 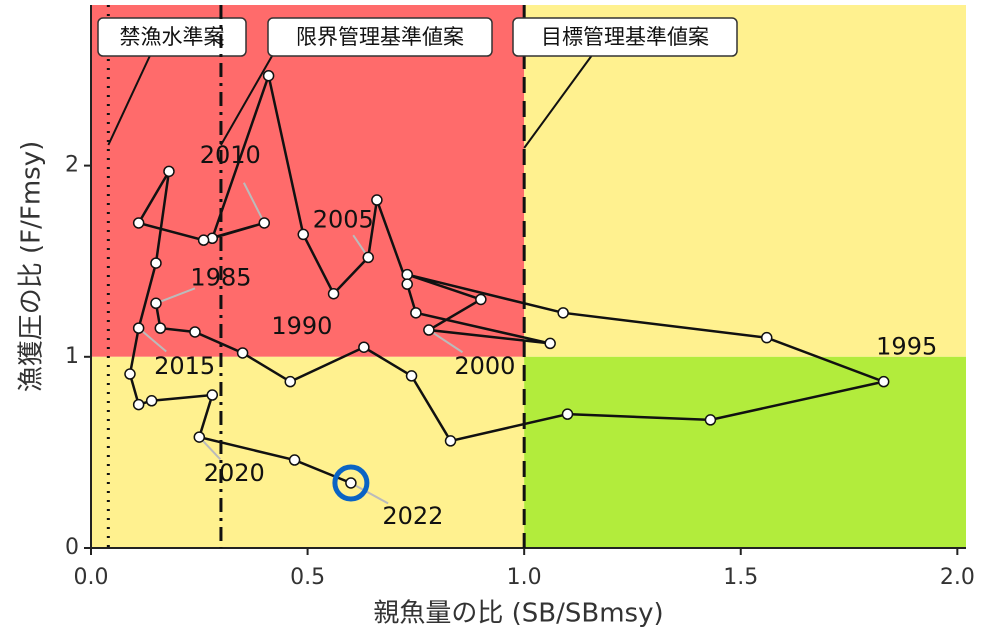 What do you see at coordinates (524, 577) in the screenshot?
I see `x-tick-label: 1.0` at bounding box center [524, 577].